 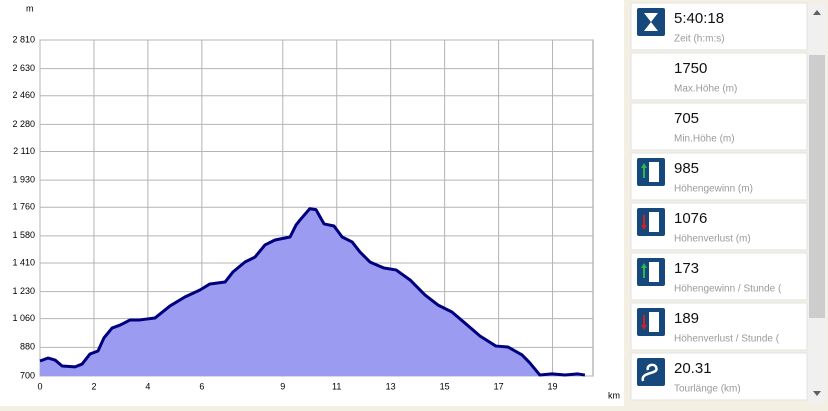 What do you see at coordinates (699, 18) in the screenshot?
I see `stat-value: 5:40:18` at bounding box center [699, 18].